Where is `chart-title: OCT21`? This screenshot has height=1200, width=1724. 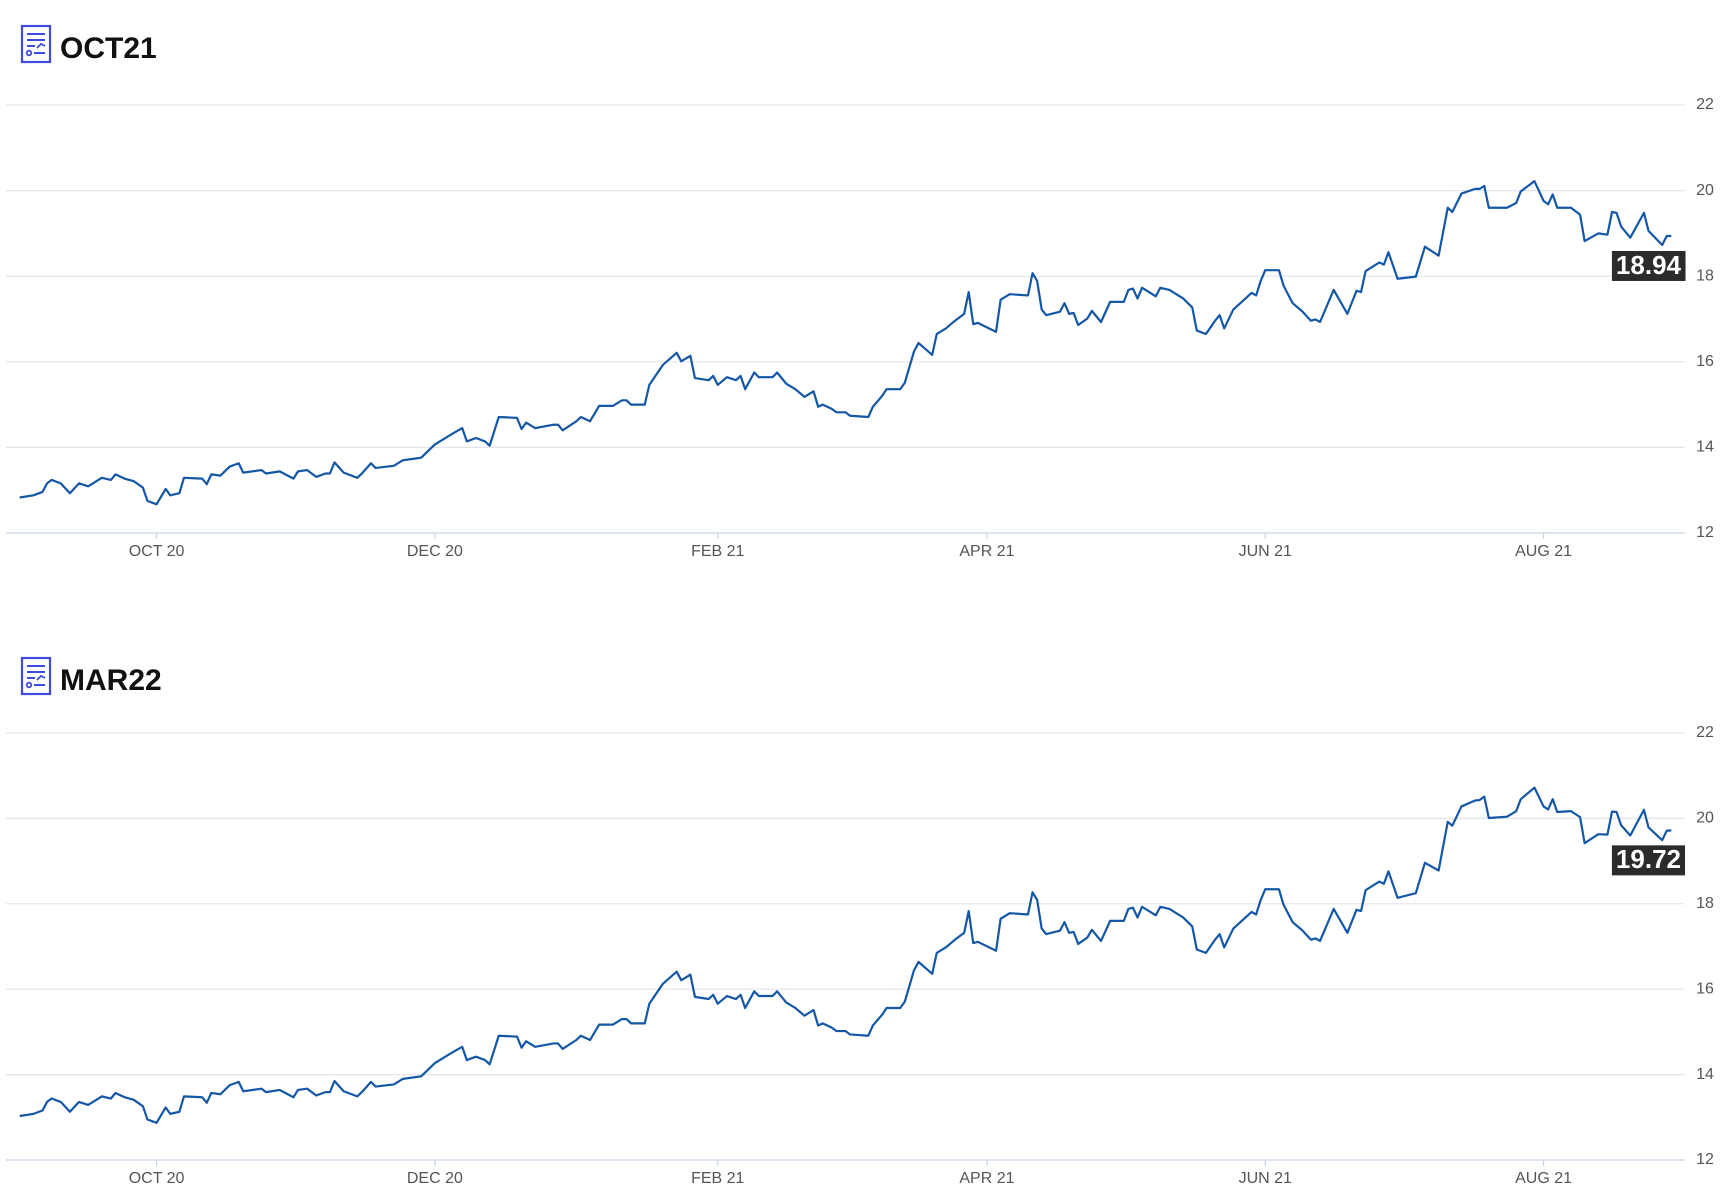
chart-title: OCT21 is located at coordinates (108, 48).